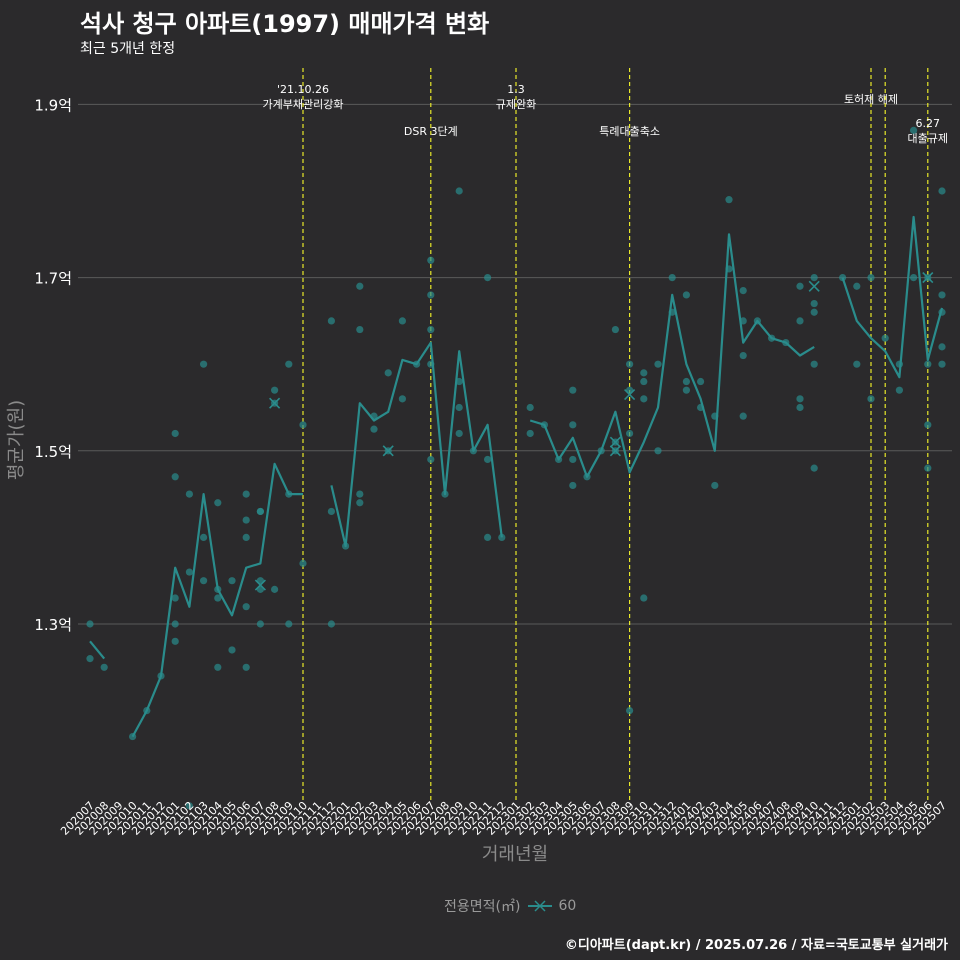 The height and width of the screenshot is (960, 960). I want to click on policy-label: DSR 3단계, so click(431, 131).